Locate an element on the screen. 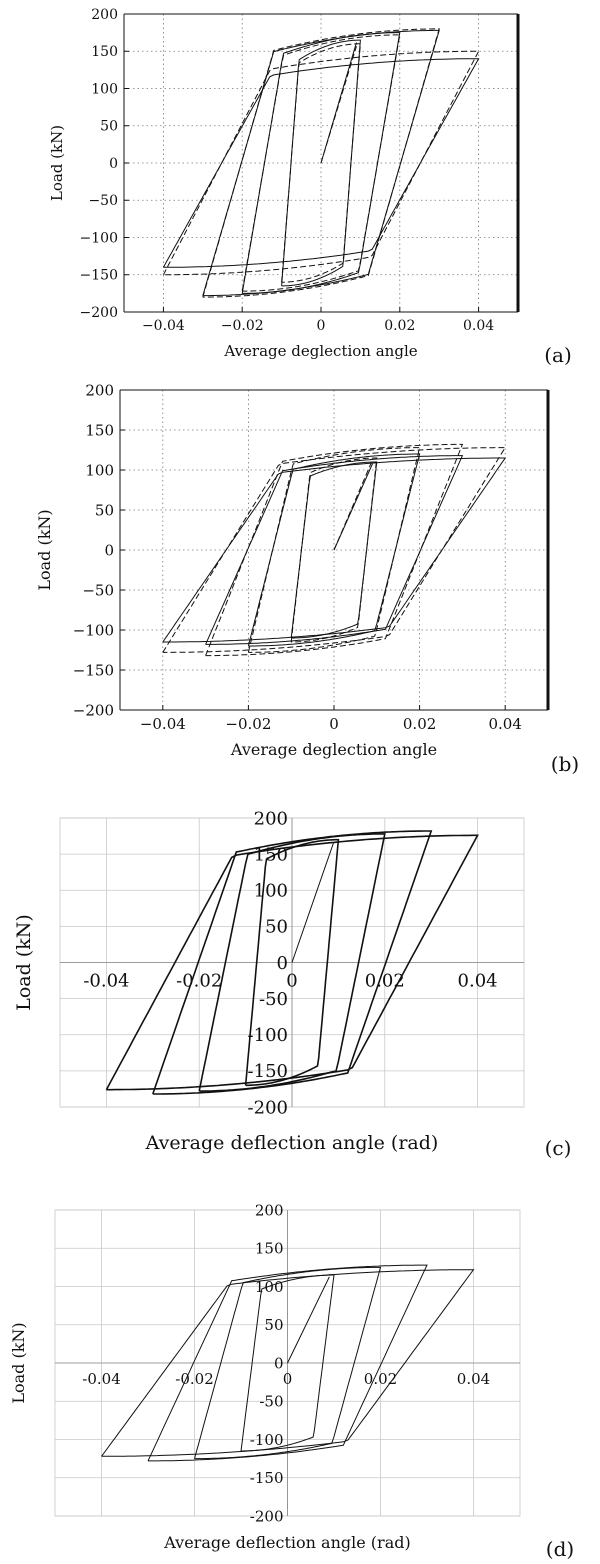 The image size is (600, 1564). panel-label: (c) is located at coordinates (558, 1148).